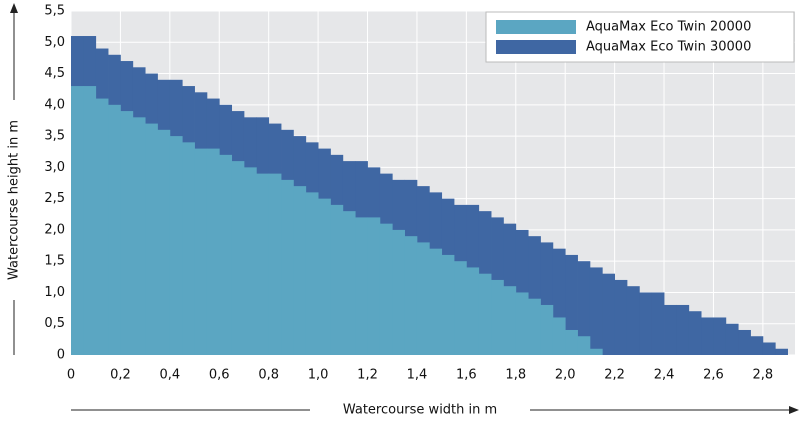 The height and width of the screenshot is (423, 800). I want to click on x-tick-label: 2,8, so click(763, 375).